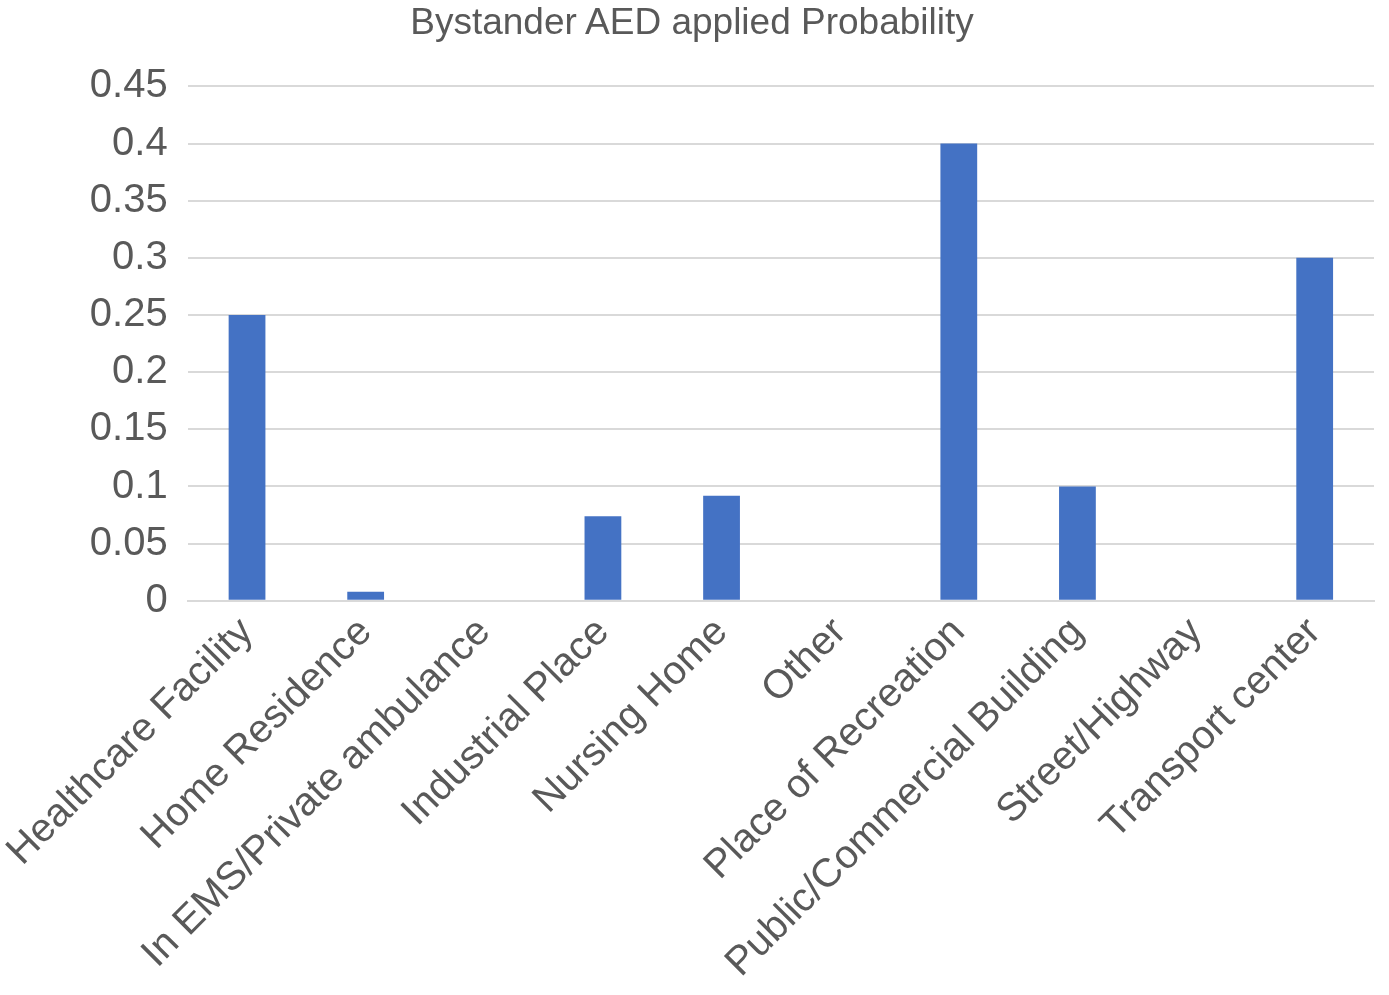  Describe the element at coordinates (156, 597) in the screenshot. I see `y-tick-label: 0` at that location.